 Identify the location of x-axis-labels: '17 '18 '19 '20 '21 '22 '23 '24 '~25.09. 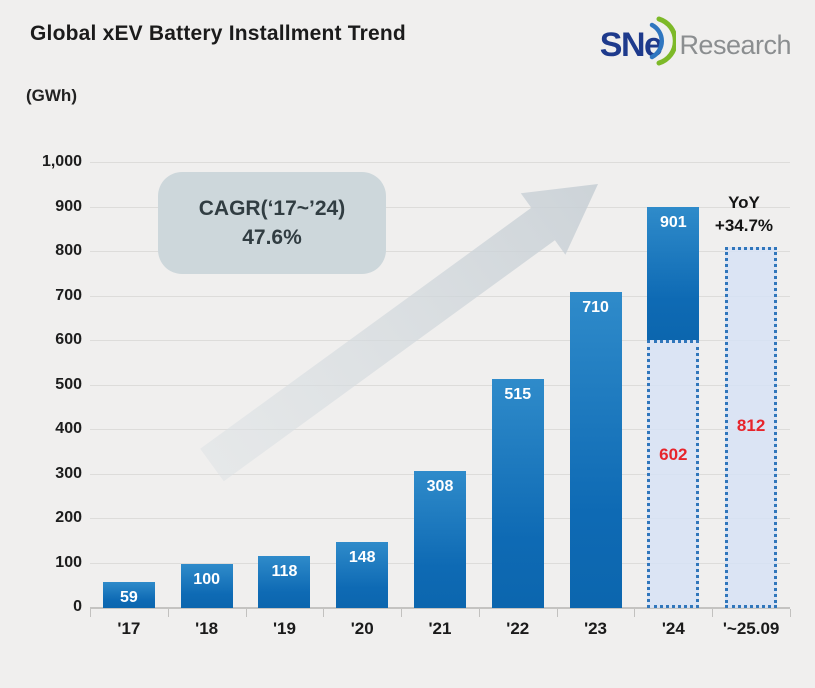
(440, 633).